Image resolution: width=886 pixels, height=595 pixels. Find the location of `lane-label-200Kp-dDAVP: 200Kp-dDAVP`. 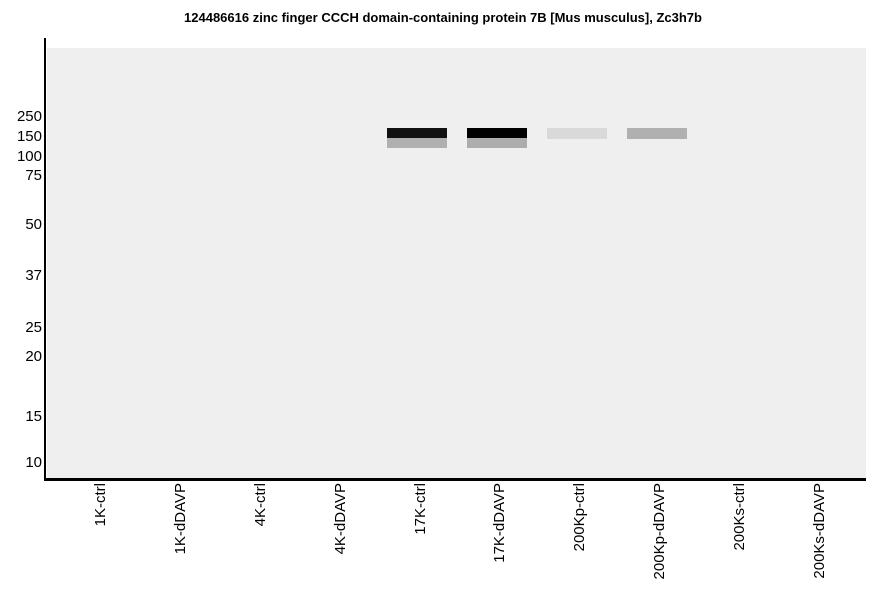

lane-label-200Kp-dDAVP: 200Kp-dDAVP is located at coordinates (659, 531).